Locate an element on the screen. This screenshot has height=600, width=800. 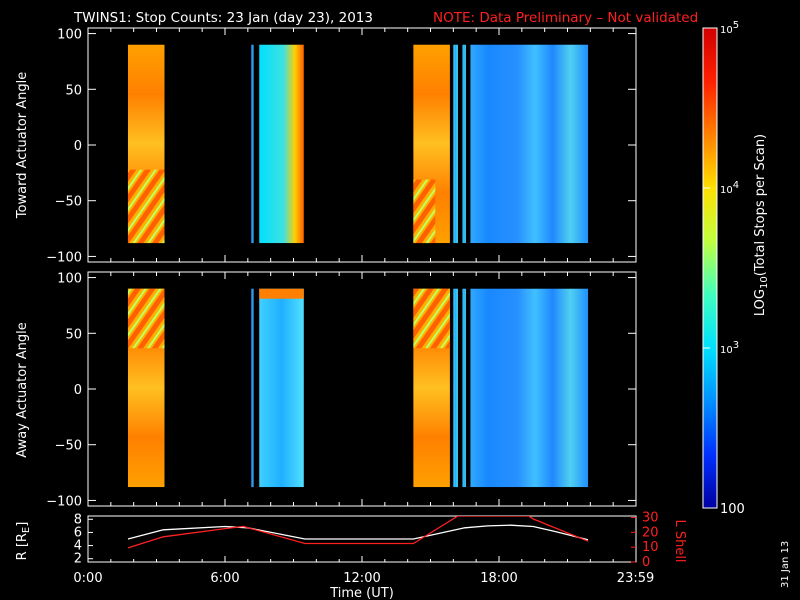
colorbar-tick-label: 10⁵ is located at coordinates (729, 28).